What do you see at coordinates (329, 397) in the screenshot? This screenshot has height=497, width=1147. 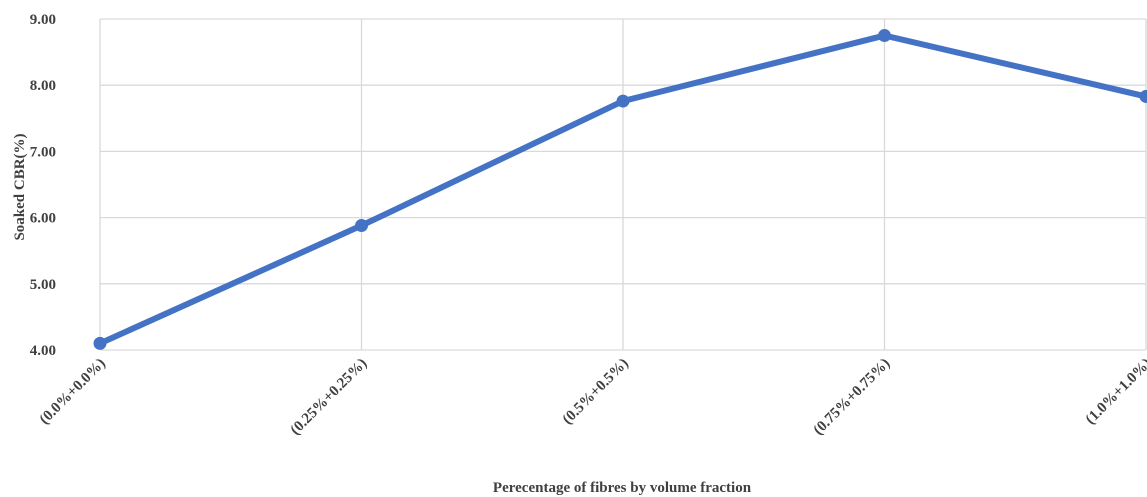 I see `x-tick-label: (0.25%+0.25%)` at bounding box center [329, 397].